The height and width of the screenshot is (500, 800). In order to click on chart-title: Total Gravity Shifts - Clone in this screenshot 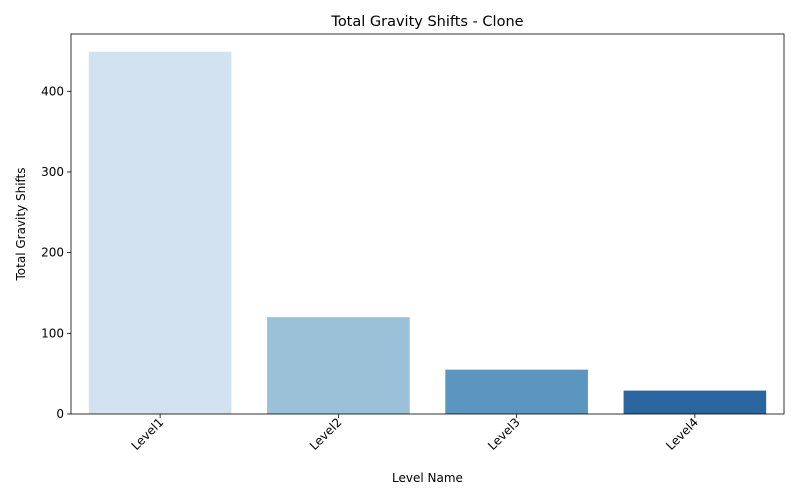, I will do `click(426, 22)`.